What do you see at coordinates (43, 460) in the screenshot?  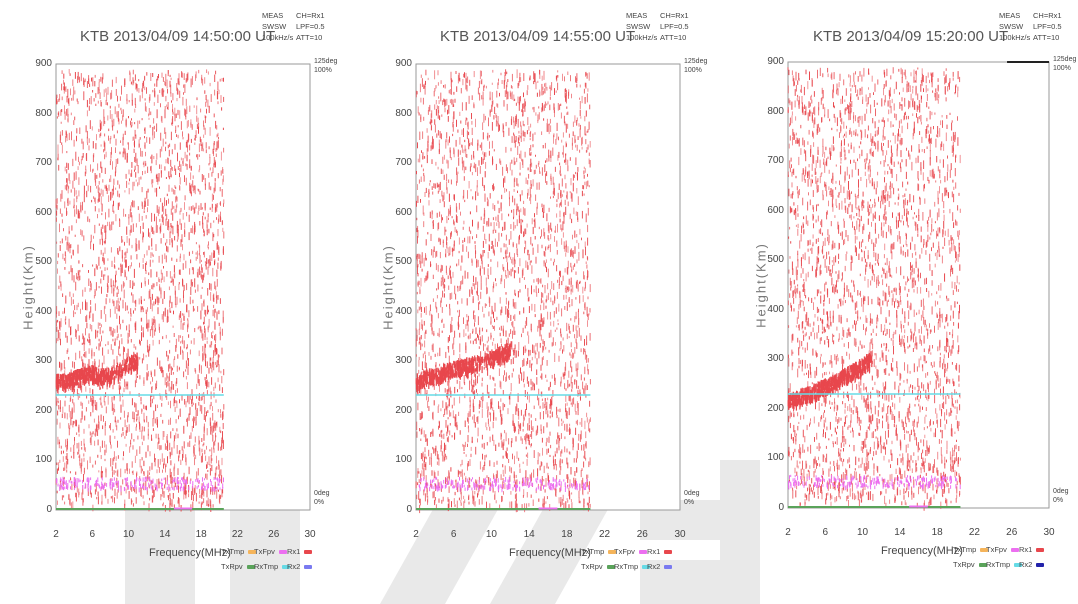 I see `y-tick-label: 100` at bounding box center [43, 460].